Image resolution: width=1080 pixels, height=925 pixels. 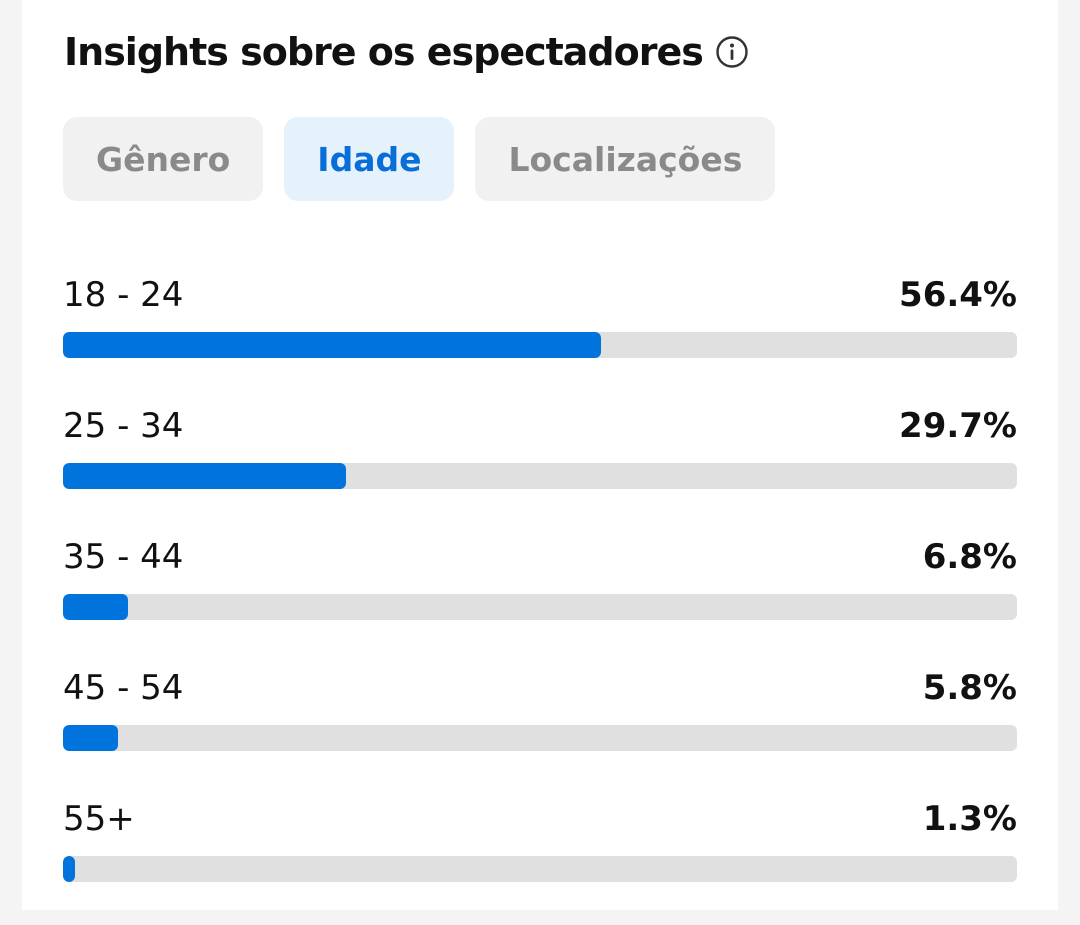 What do you see at coordinates (969, 819) in the screenshot?
I see `age-percentage: 1.3%` at bounding box center [969, 819].